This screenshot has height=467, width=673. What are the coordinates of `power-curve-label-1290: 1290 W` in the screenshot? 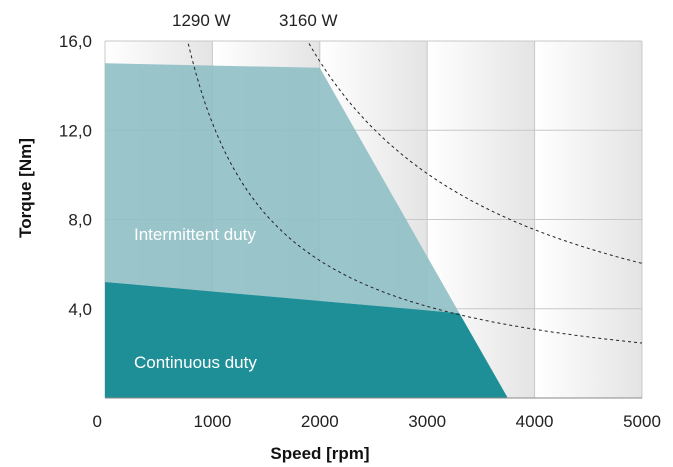 It's located at (201, 20).